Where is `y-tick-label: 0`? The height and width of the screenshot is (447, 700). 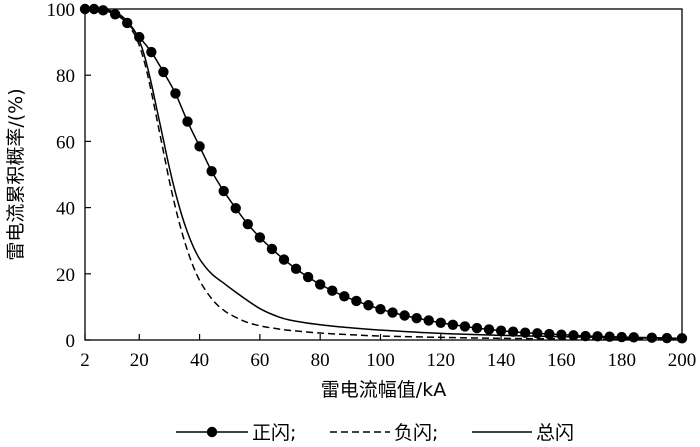
y-tick-label: 0 is located at coordinates (71, 341).